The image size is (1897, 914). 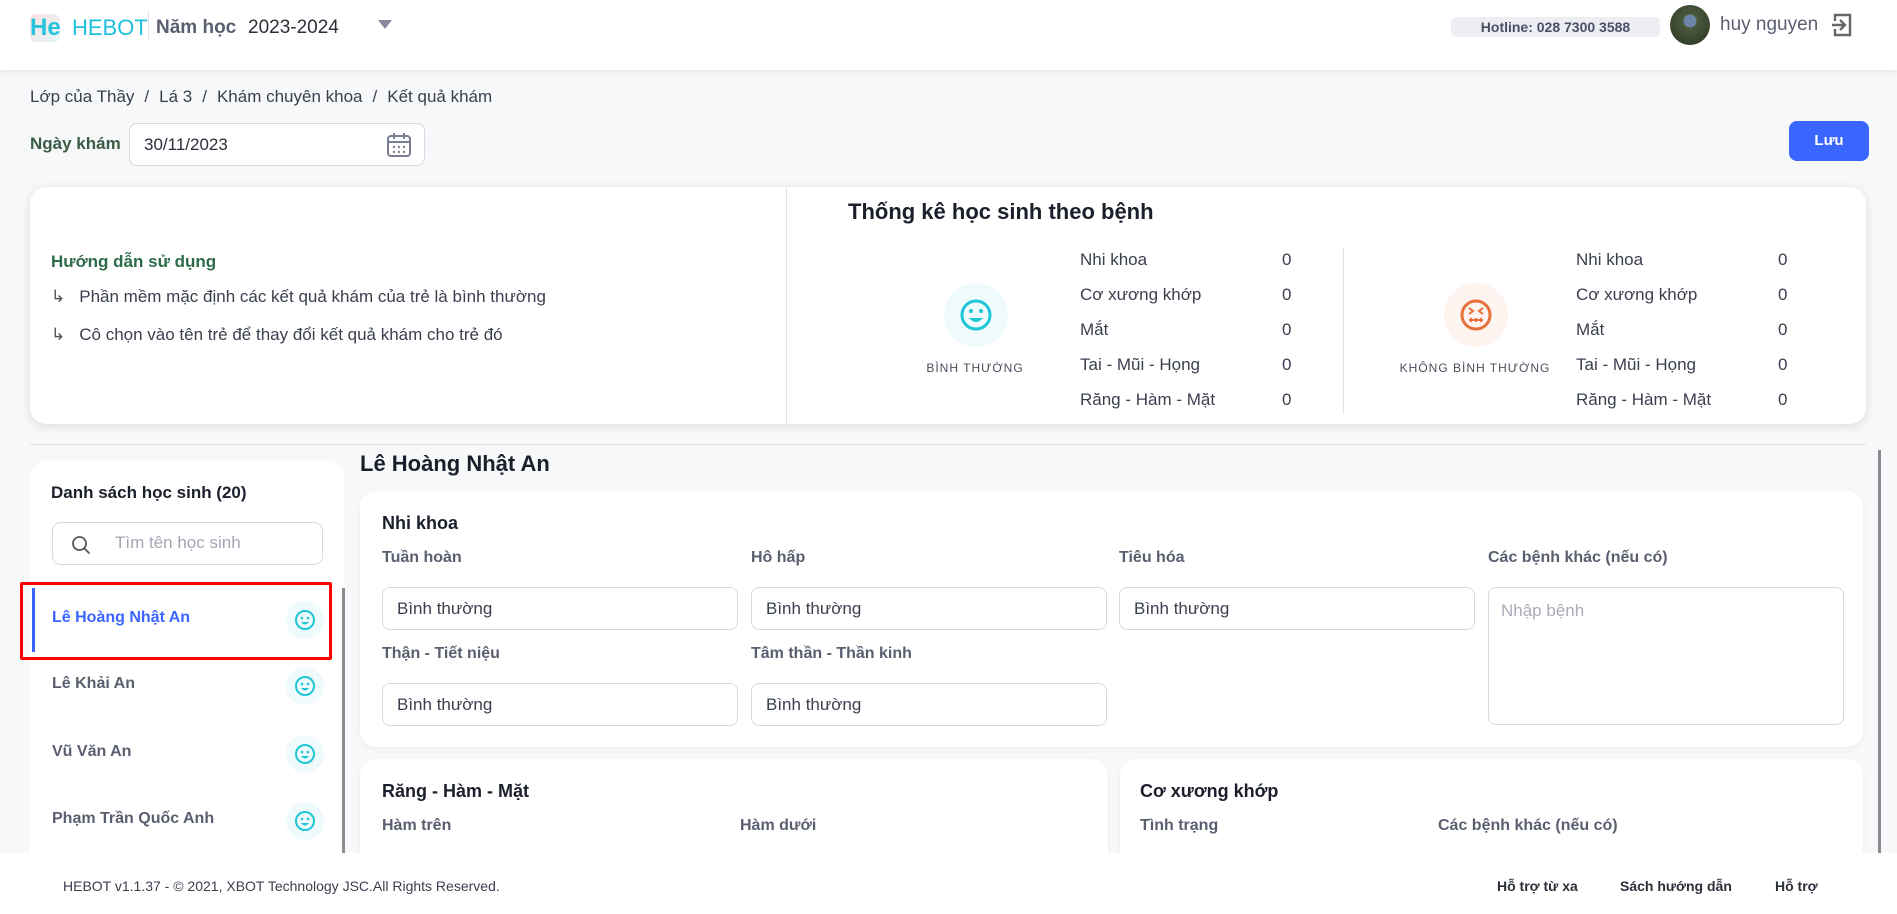 What do you see at coordinates (1690, 25) in the screenshot?
I see `avatar` at bounding box center [1690, 25].